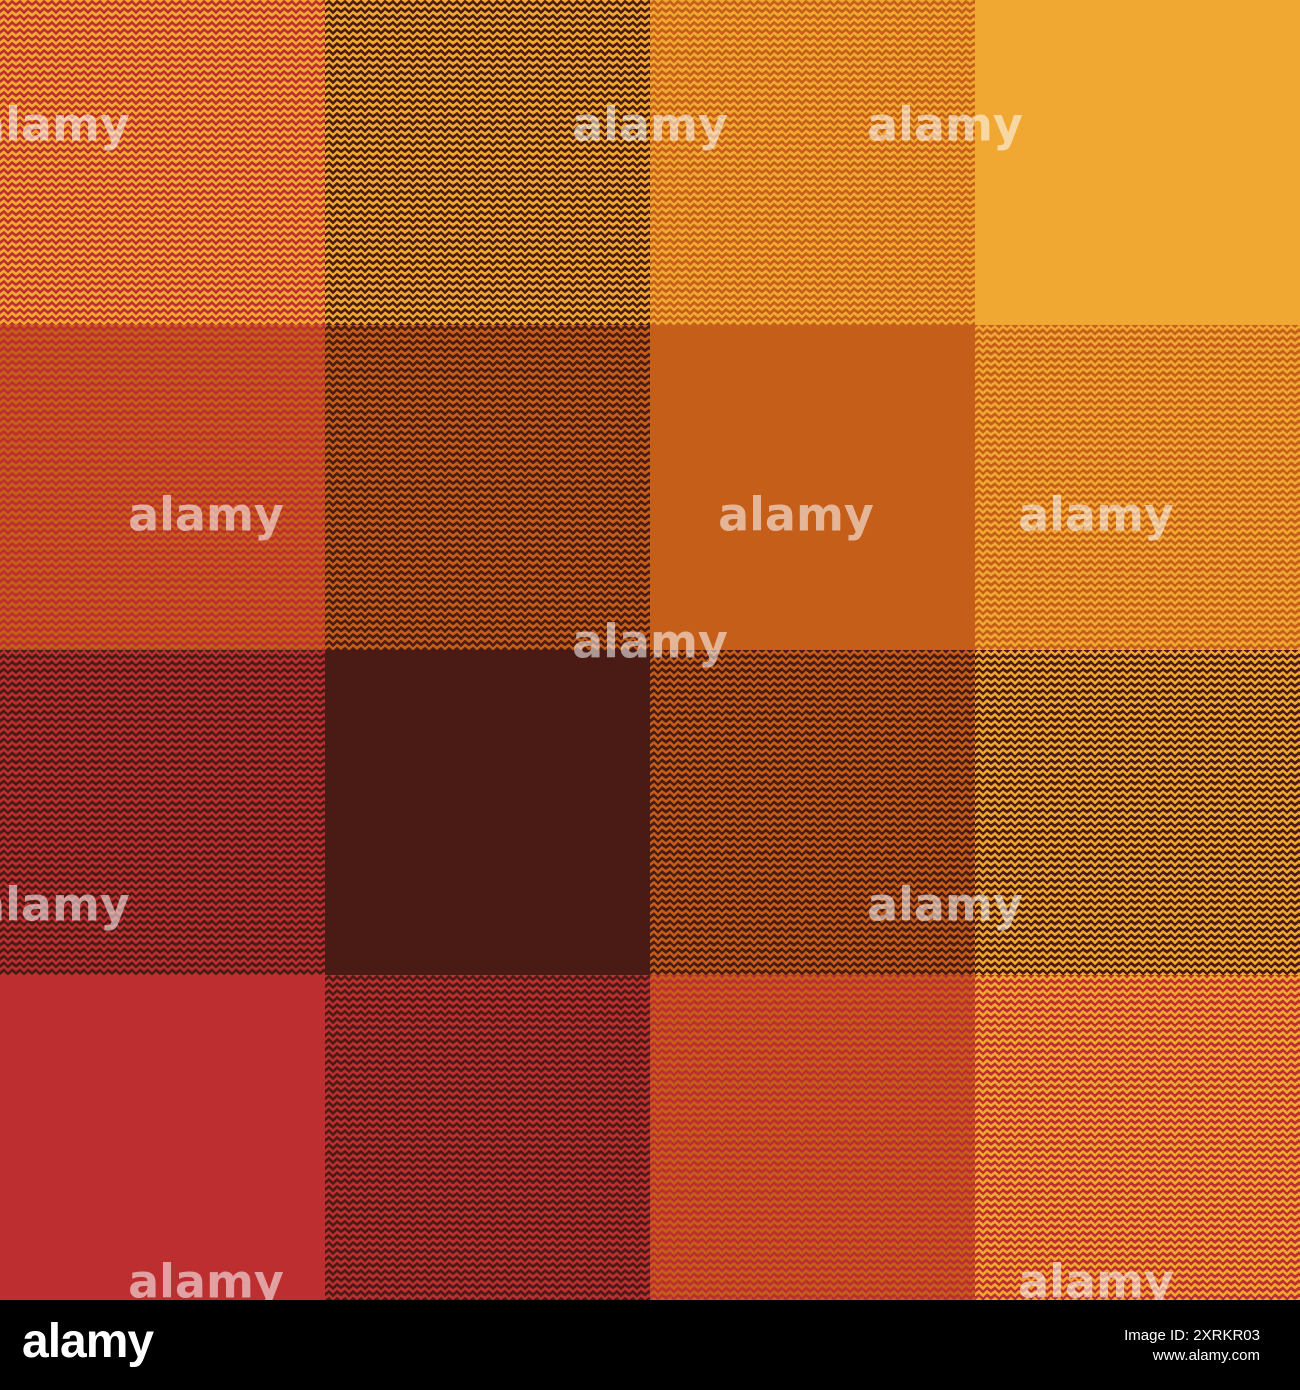  Describe the element at coordinates (1206, 1355) in the screenshot. I see `url: www.alamy.com` at that location.